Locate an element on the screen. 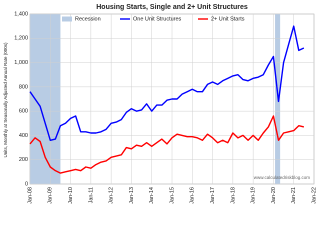  x-tick-label: Jan-21 is located at coordinates (294, 195).